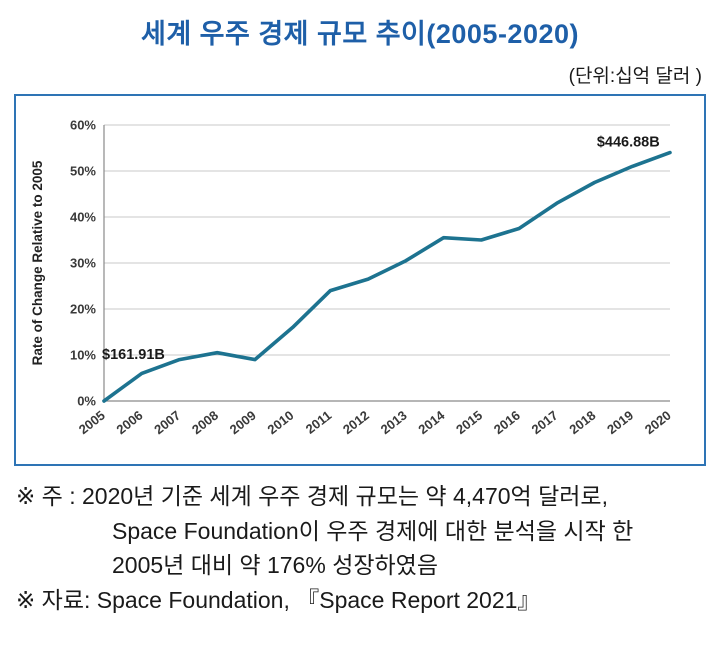 Image resolution: width=720 pixels, height=646 pixels. What do you see at coordinates (373, 530) in the screenshot?
I see `note-line-2: Space Foundation이 우주 경제에 대한 분석을 시작 한` at bounding box center [373, 530].